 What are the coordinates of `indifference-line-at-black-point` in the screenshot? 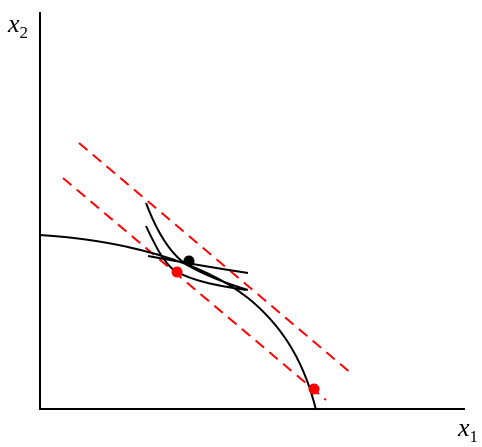 It's located at (198, 264).